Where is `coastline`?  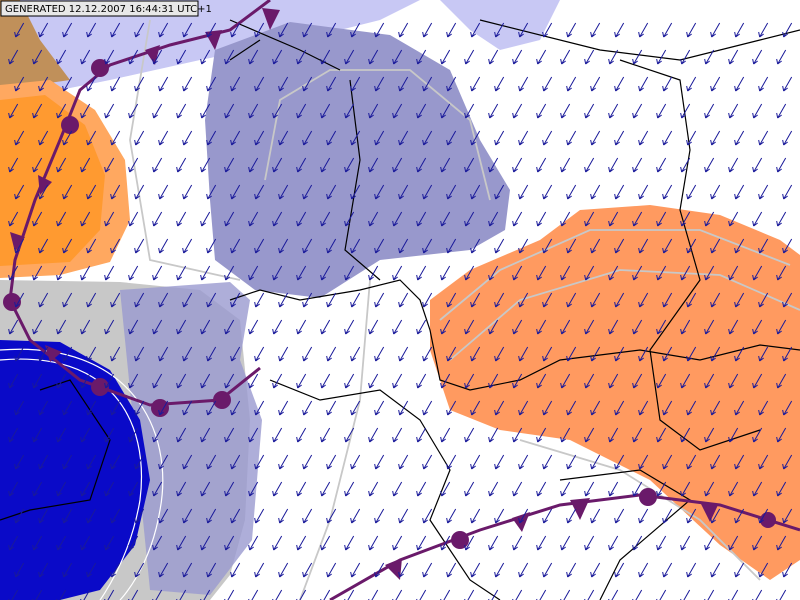
coastline is located at coordinates (285, 45).